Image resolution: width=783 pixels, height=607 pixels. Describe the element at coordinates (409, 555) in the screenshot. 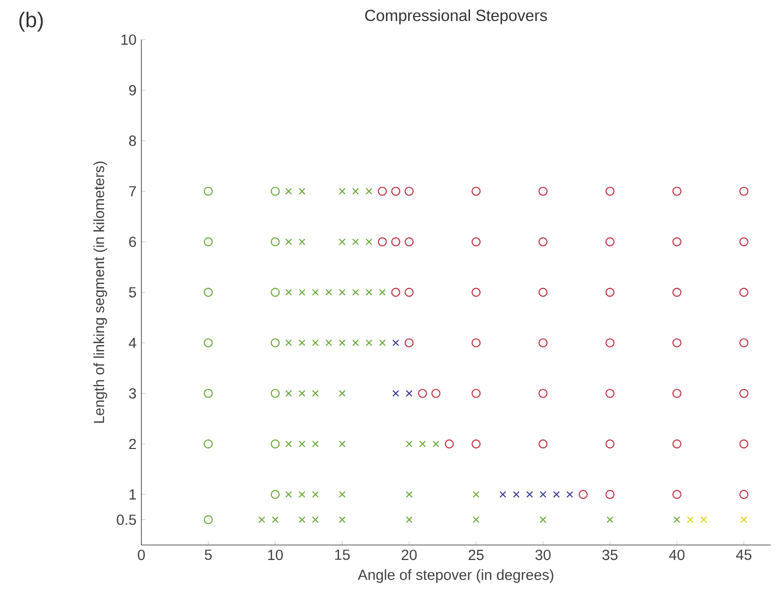

I see `x-tick-label: 20` at that location.